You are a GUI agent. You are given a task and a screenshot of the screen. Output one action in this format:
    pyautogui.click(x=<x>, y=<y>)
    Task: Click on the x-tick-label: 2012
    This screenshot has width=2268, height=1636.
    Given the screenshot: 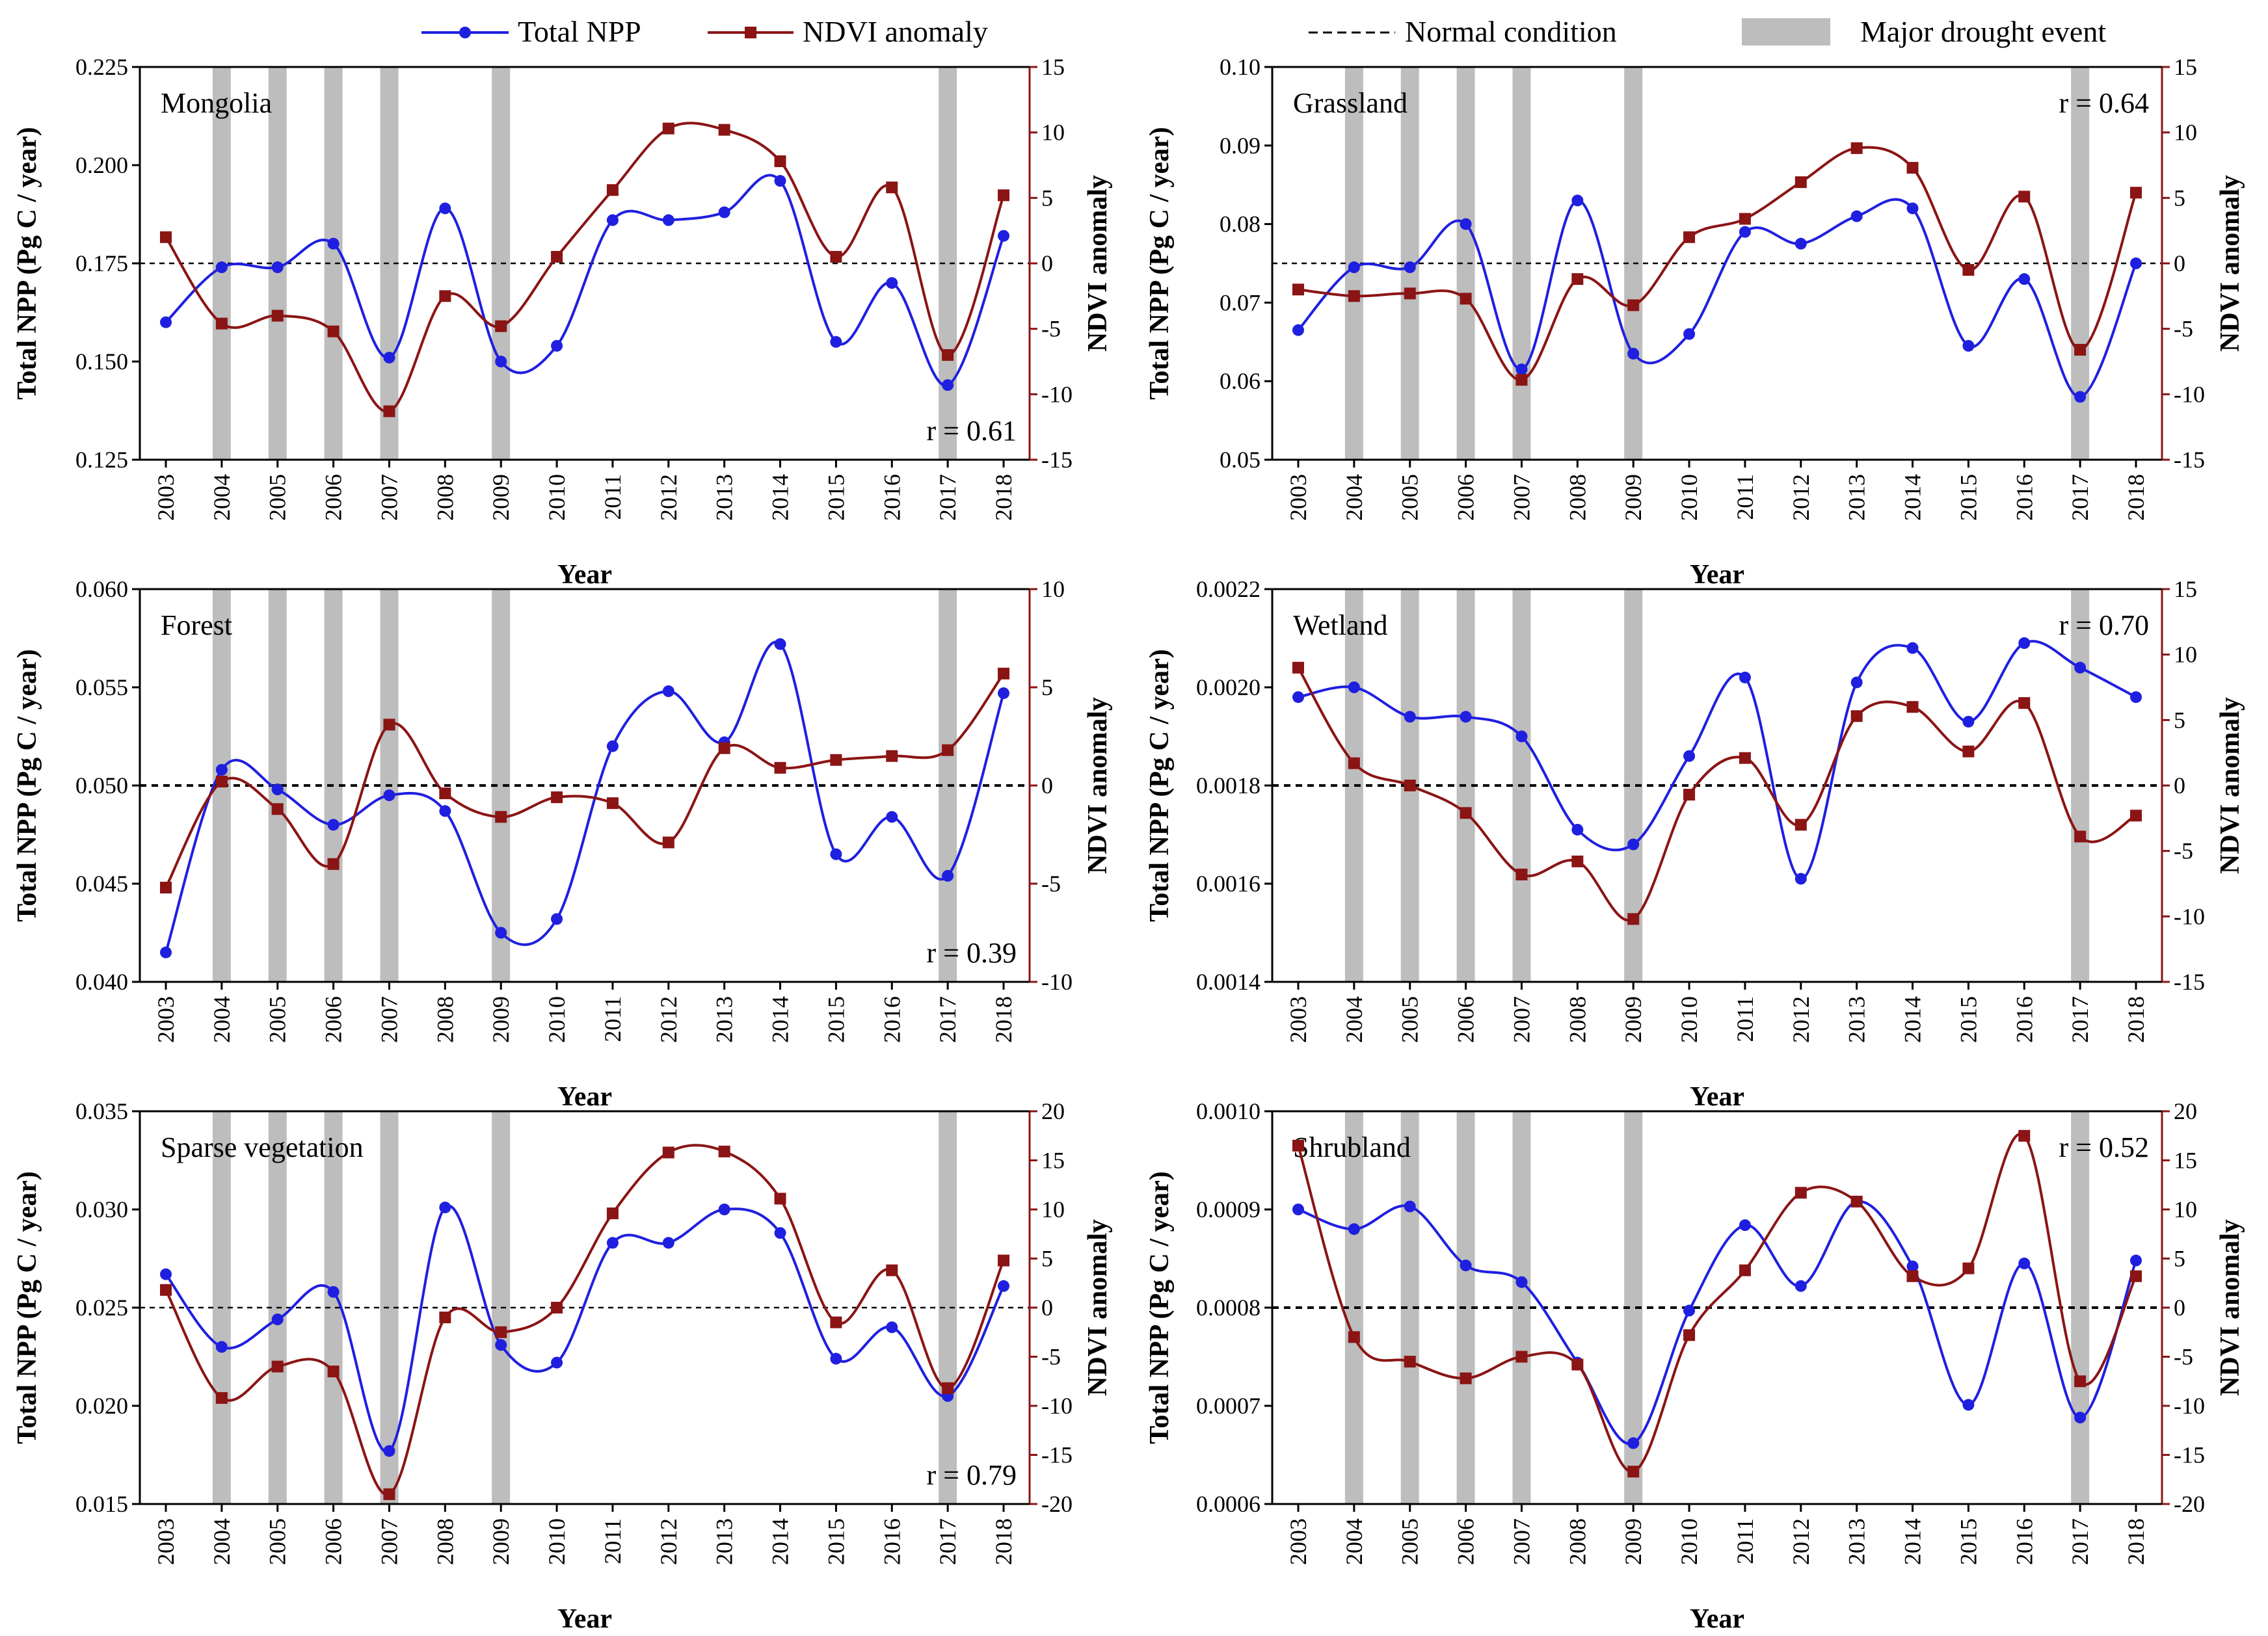 What is the action you would take?
    pyautogui.click(x=669, y=498)
    